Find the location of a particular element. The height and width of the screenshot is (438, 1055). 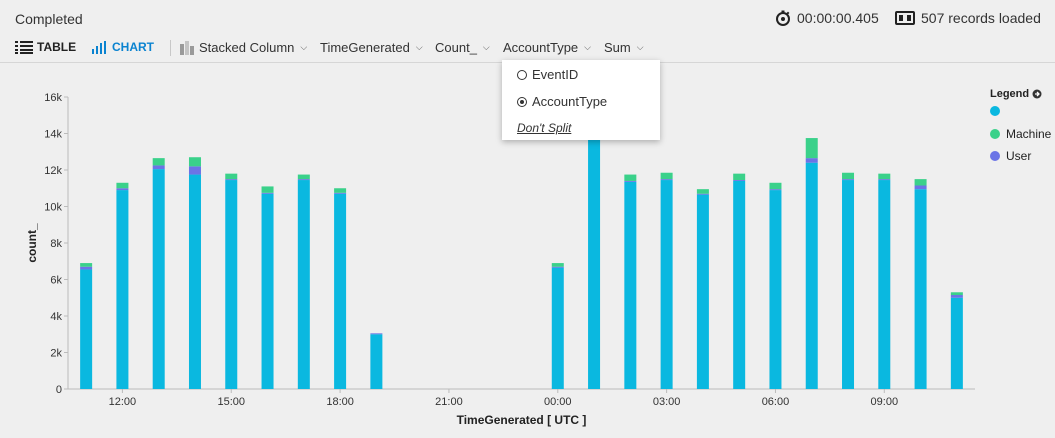

split-by-label: AccountType is located at coordinates (541, 47).